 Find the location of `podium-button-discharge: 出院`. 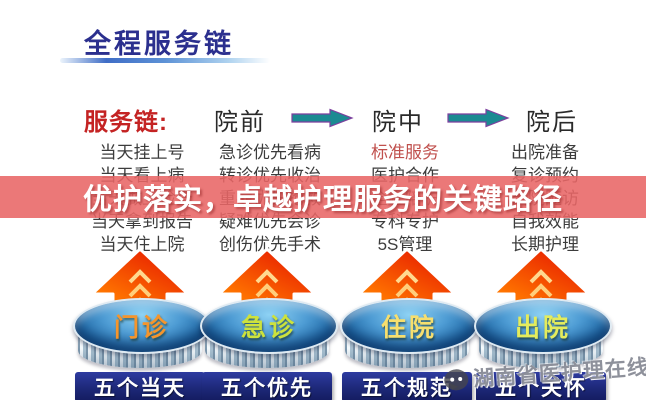

podium-button-discharge: 出院 is located at coordinates (543, 326).